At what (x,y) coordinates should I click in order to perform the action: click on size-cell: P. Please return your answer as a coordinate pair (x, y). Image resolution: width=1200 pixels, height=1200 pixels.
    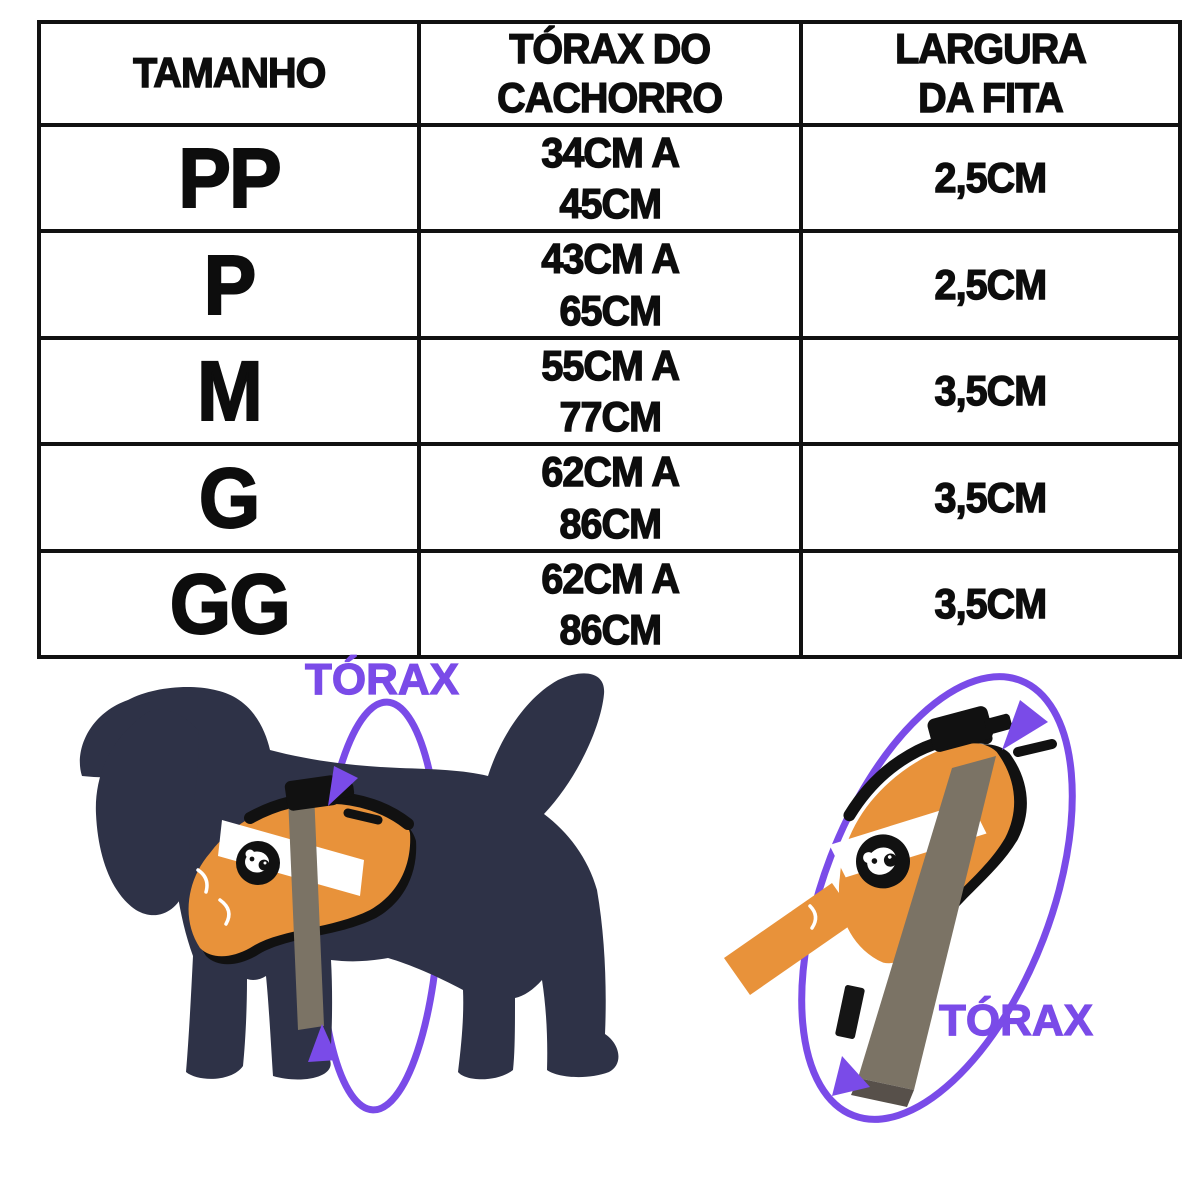
    Looking at the image, I should click on (229, 284).